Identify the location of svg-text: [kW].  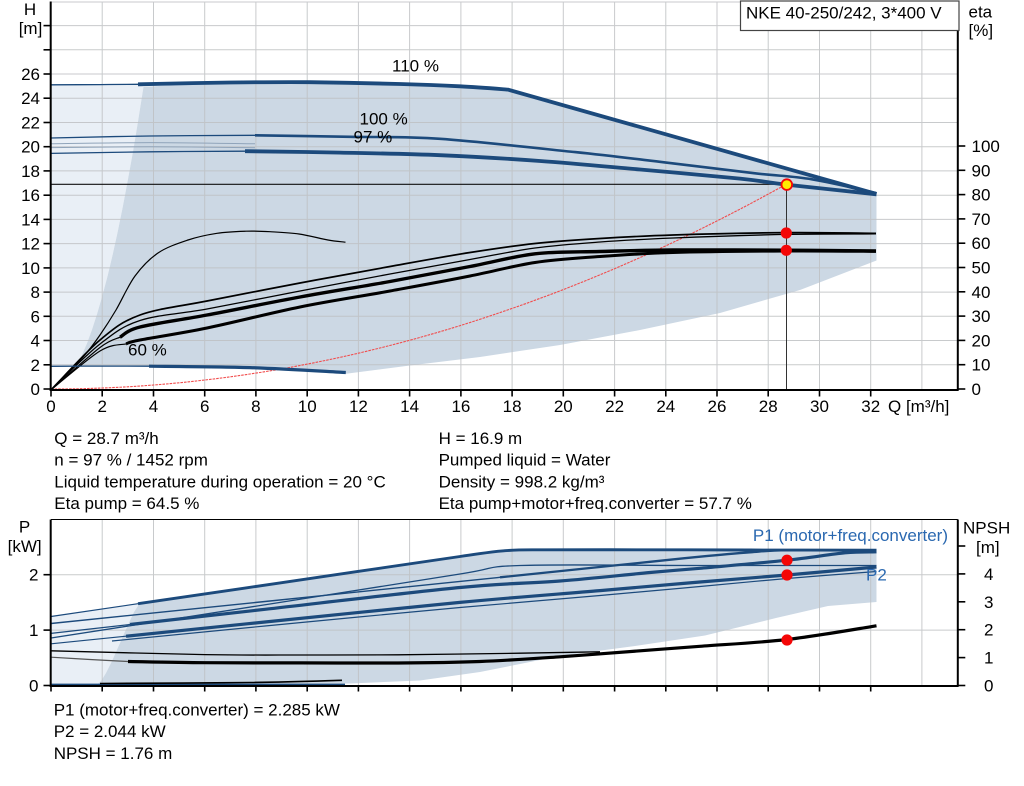
(25, 546).